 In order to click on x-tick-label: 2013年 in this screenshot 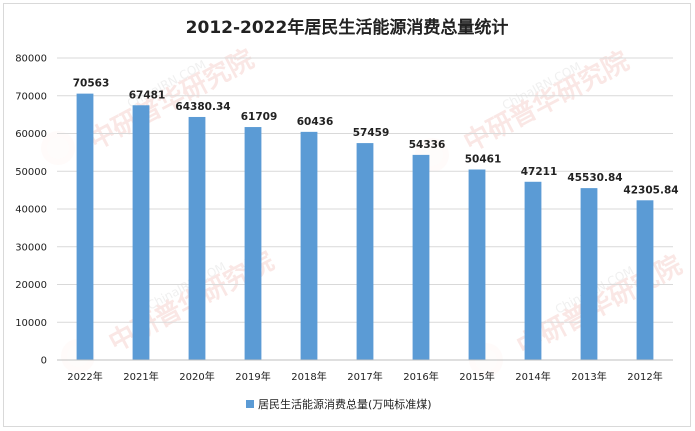, I will do `click(588, 376)`.